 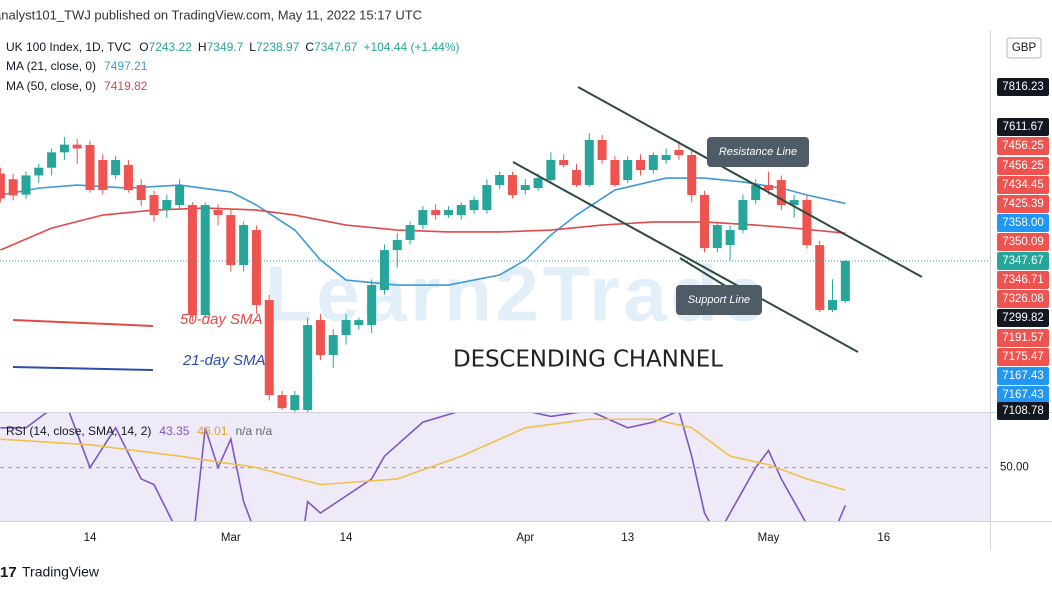 What do you see at coordinates (224, 360) in the screenshot?
I see `sma21-label: 21-day SMA` at bounding box center [224, 360].